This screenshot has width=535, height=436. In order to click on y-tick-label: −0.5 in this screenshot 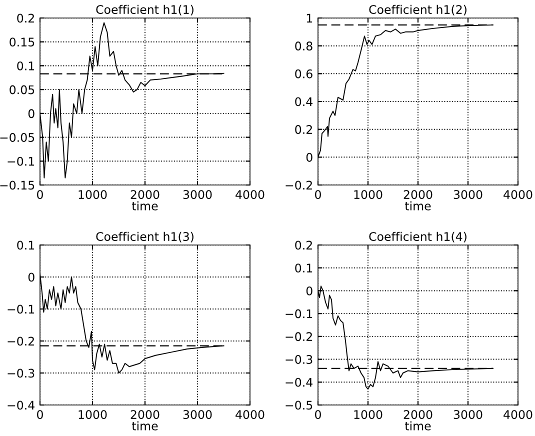, I will do `click(299, 405)`.